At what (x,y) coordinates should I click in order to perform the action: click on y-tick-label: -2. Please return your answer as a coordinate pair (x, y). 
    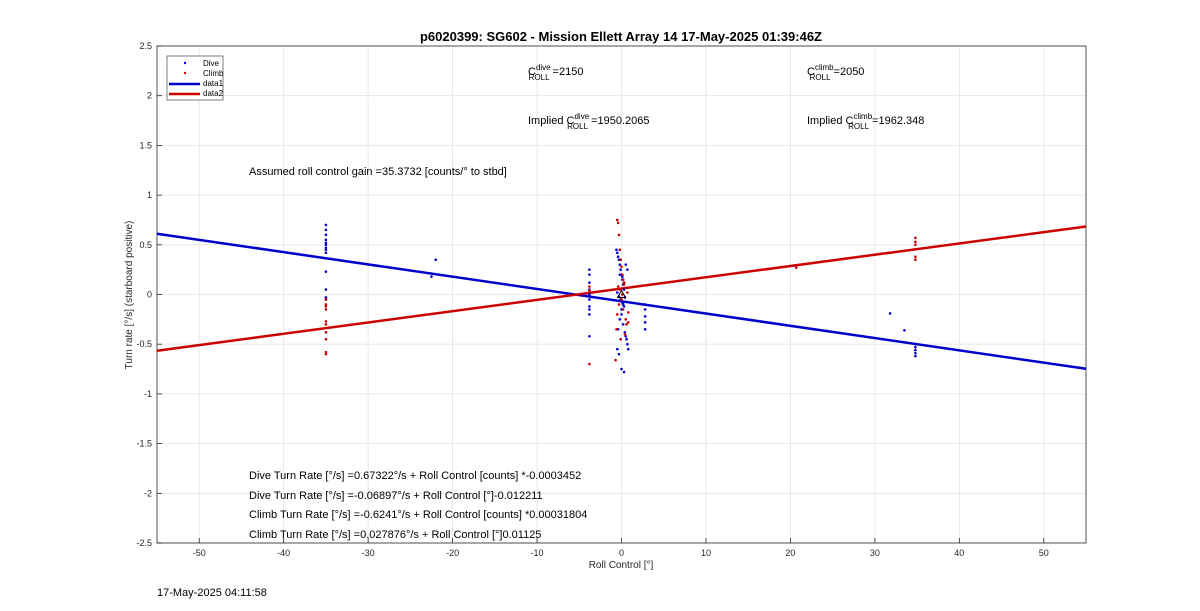
    Looking at the image, I should click on (148, 493).